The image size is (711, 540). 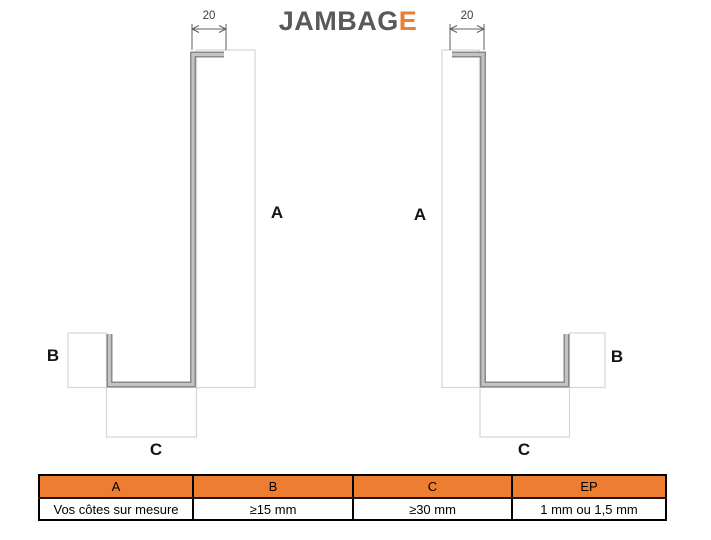 What do you see at coordinates (225, 219) in the screenshot?
I see `left-ref-rect-a` at bounding box center [225, 219].